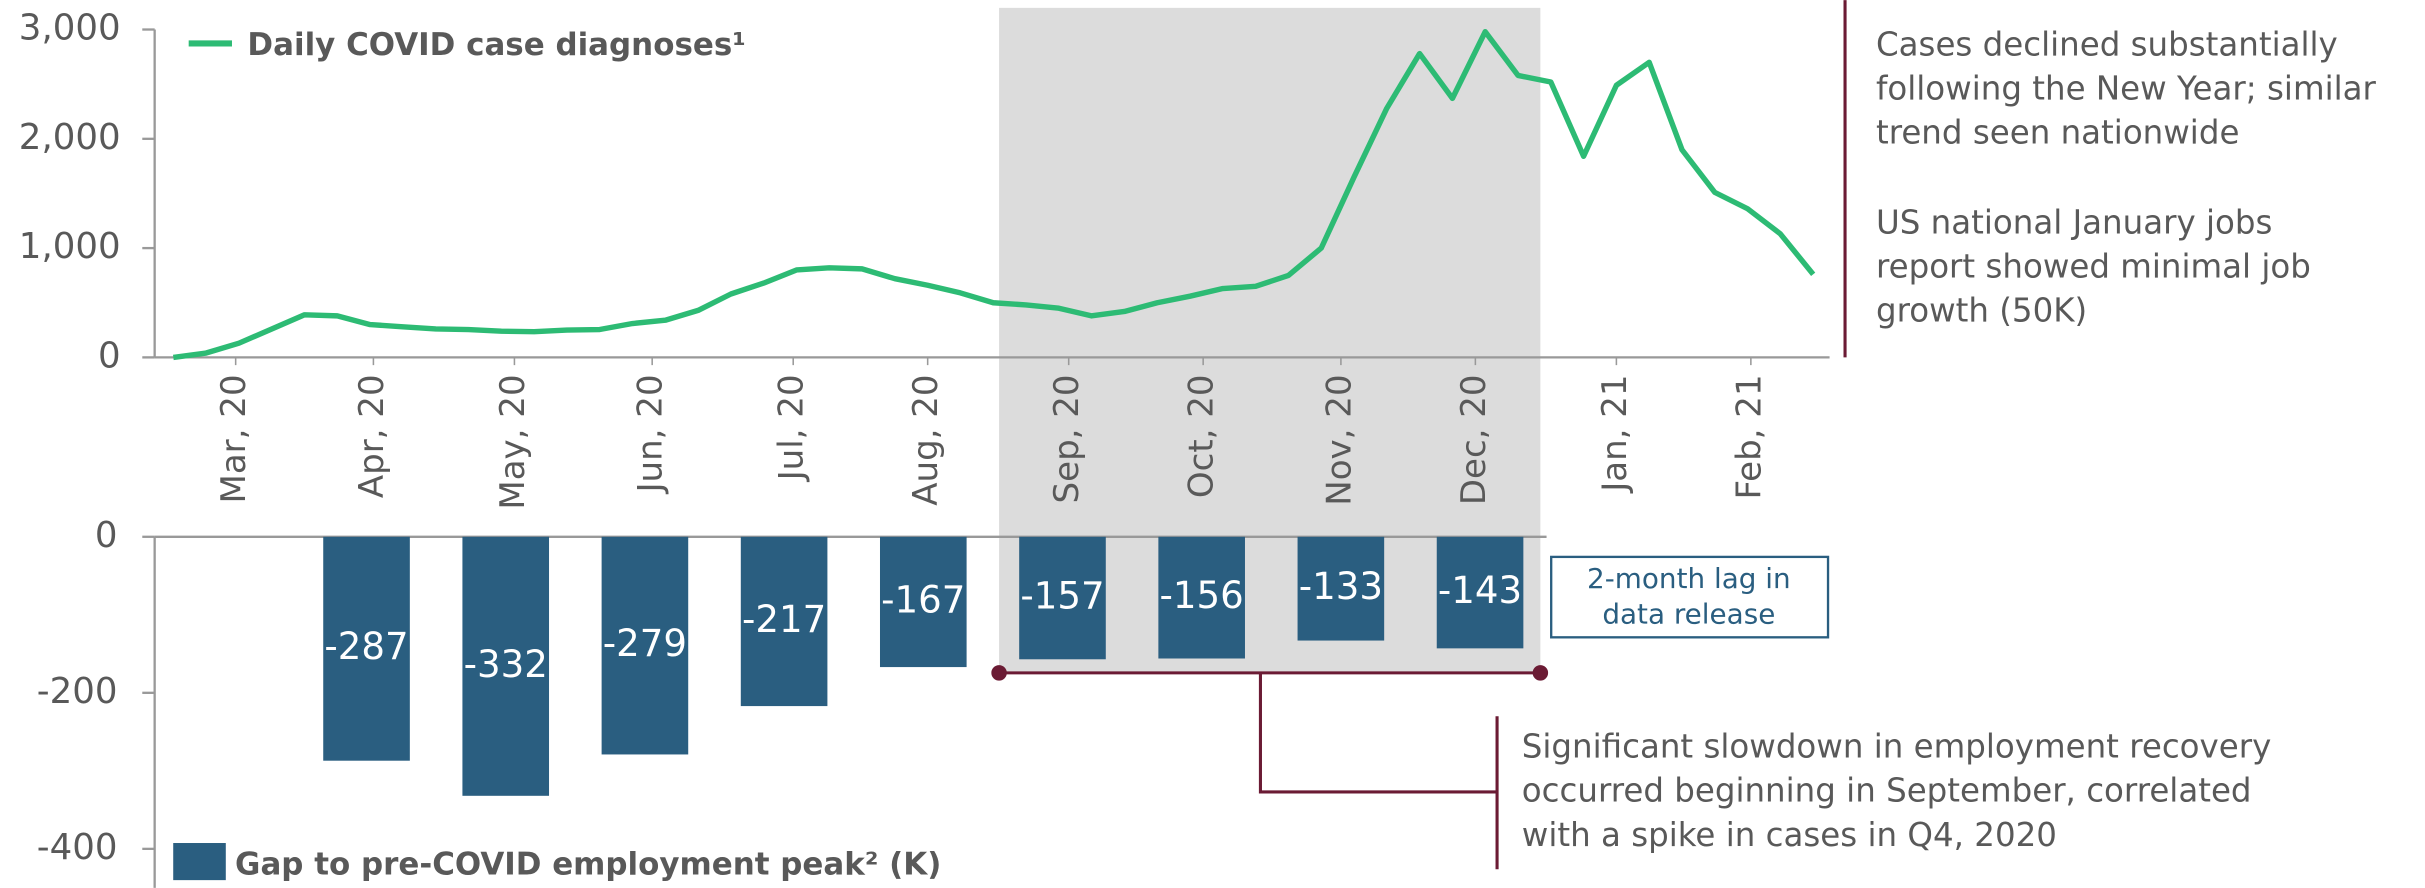 The height and width of the screenshot is (888, 2425). I want to click on bar-value-label: -157, so click(1062, 596).